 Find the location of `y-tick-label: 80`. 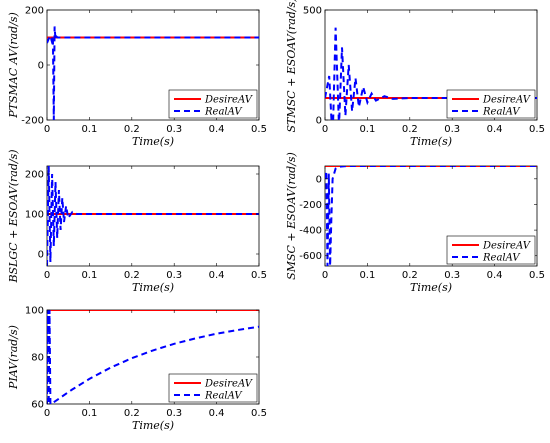

y-tick-label: 80 is located at coordinates (37, 358).